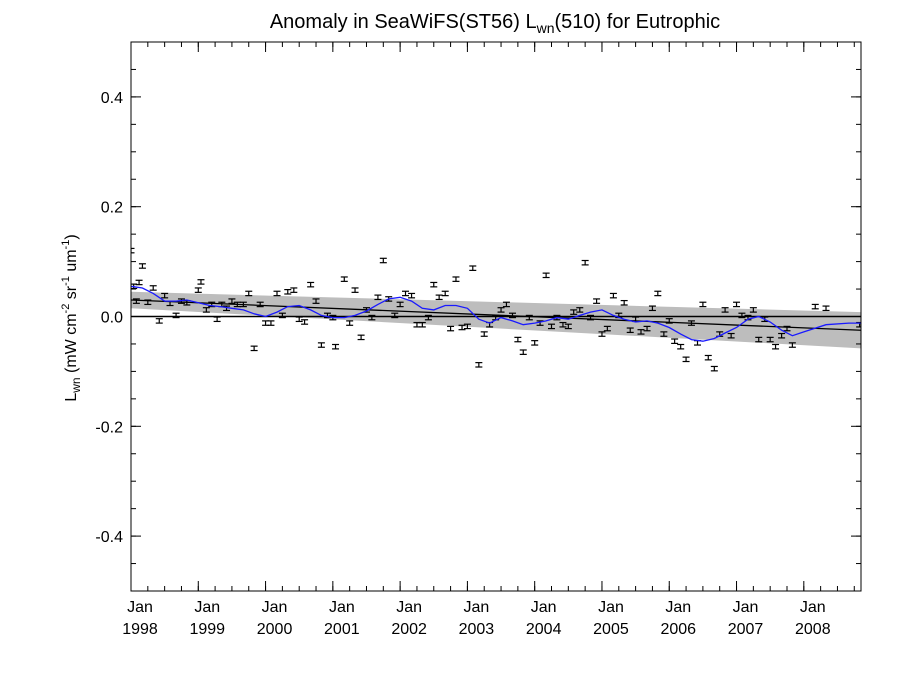 The width and height of the screenshot is (900, 675). What do you see at coordinates (112, 208) in the screenshot?
I see `y-tick-label: 0.2` at bounding box center [112, 208].